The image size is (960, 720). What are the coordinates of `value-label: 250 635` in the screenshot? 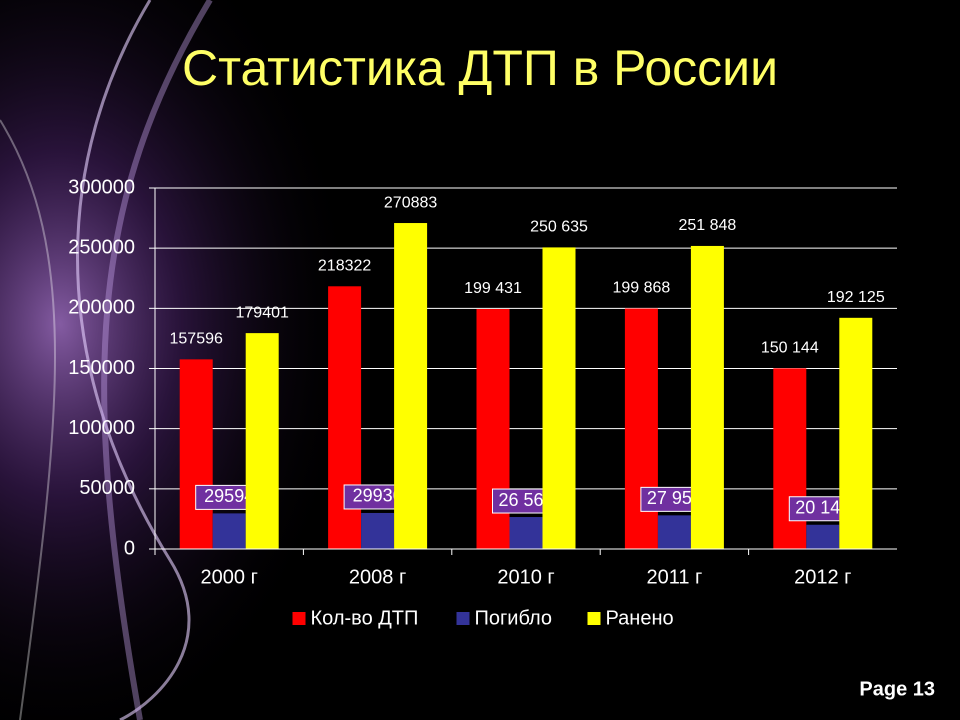 It's located at (559, 227).